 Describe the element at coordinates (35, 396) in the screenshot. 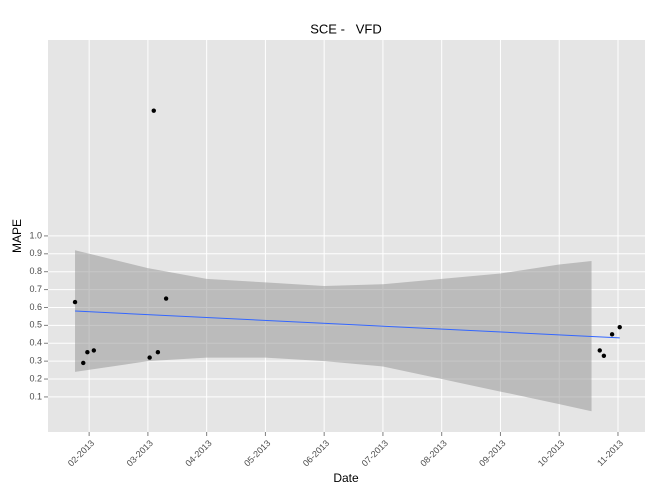

I see `y-tick-label: 0.1` at that location.